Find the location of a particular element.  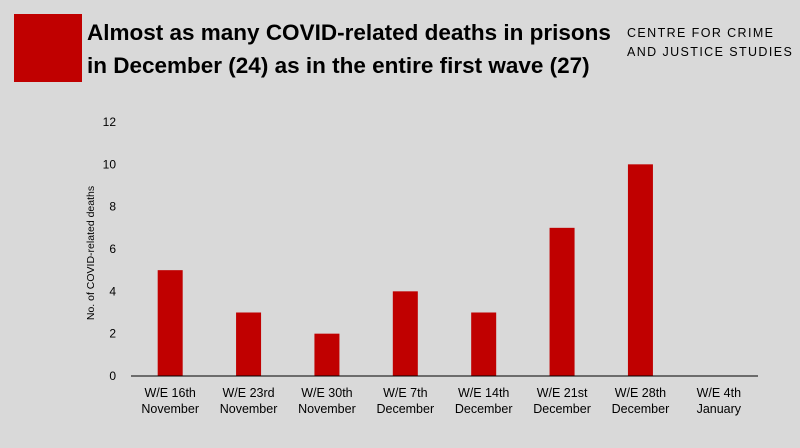

x-tick-label: W/E 28th is located at coordinates (640, 393).